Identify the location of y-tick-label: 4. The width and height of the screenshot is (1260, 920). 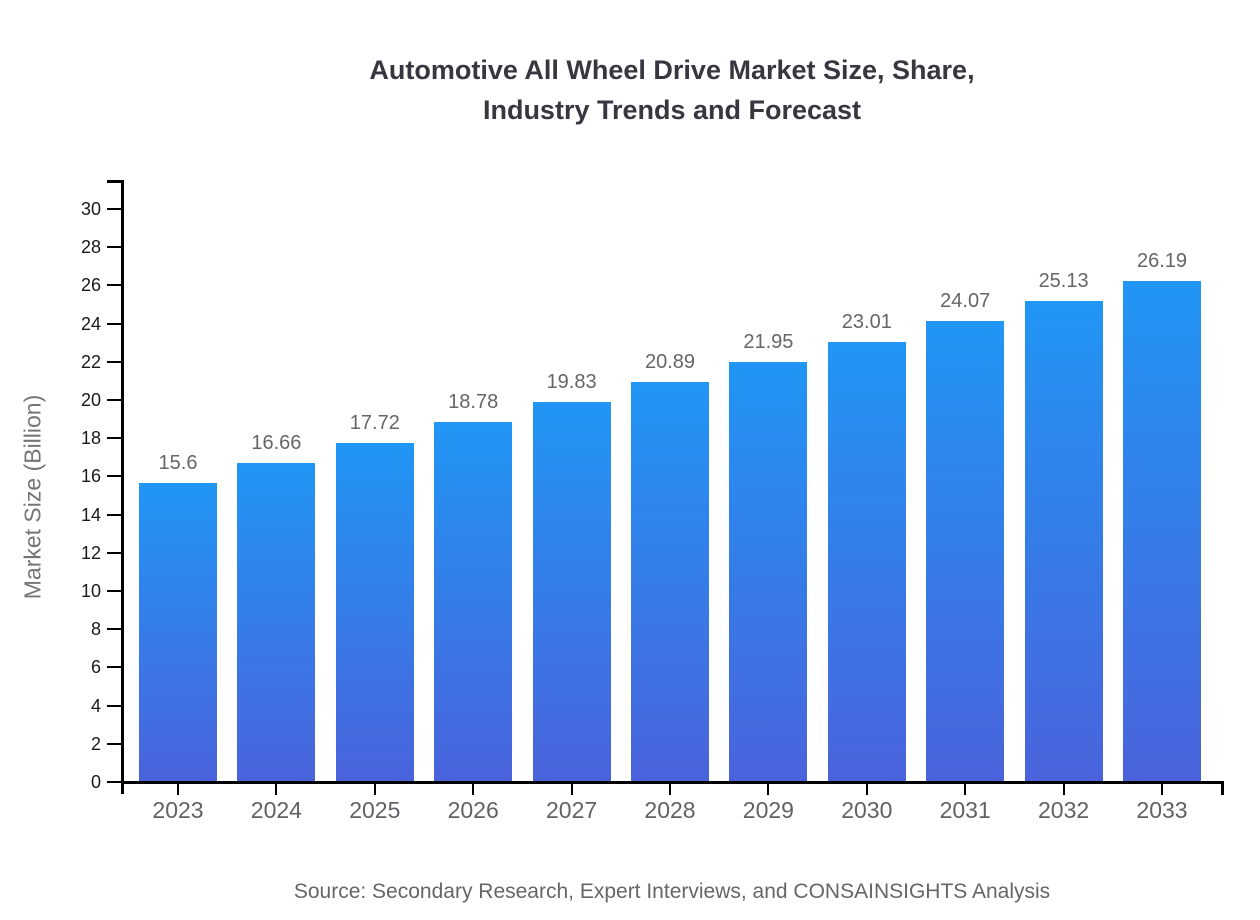
(95, 705).